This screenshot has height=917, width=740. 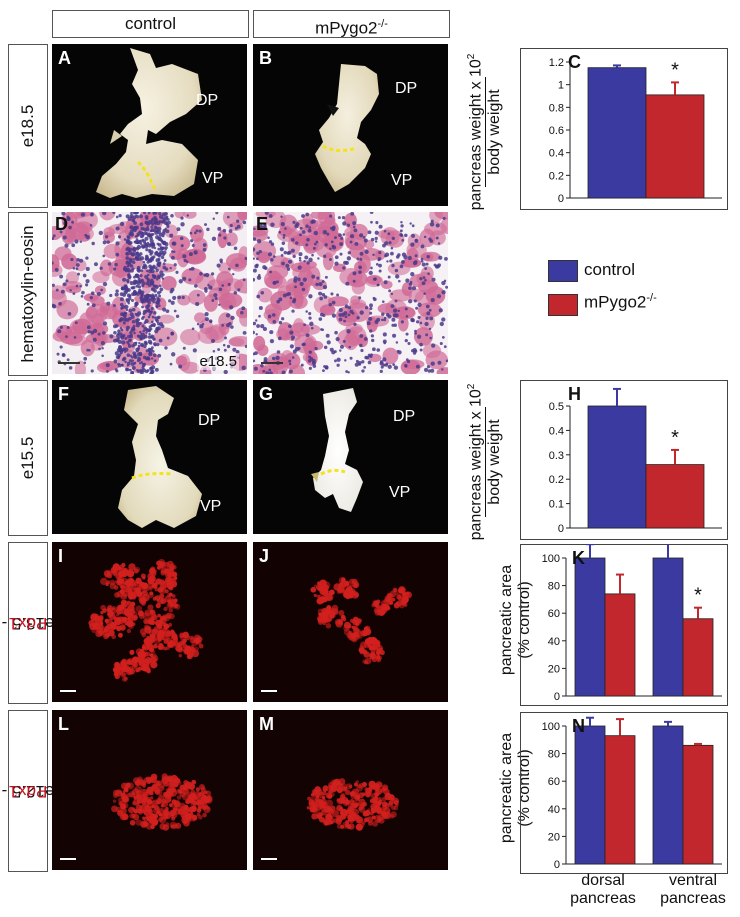 What do you see at coordinates (337, 450) in the screenshot?
I see `pancreas-photo-g` at bounding box center [337, 450].